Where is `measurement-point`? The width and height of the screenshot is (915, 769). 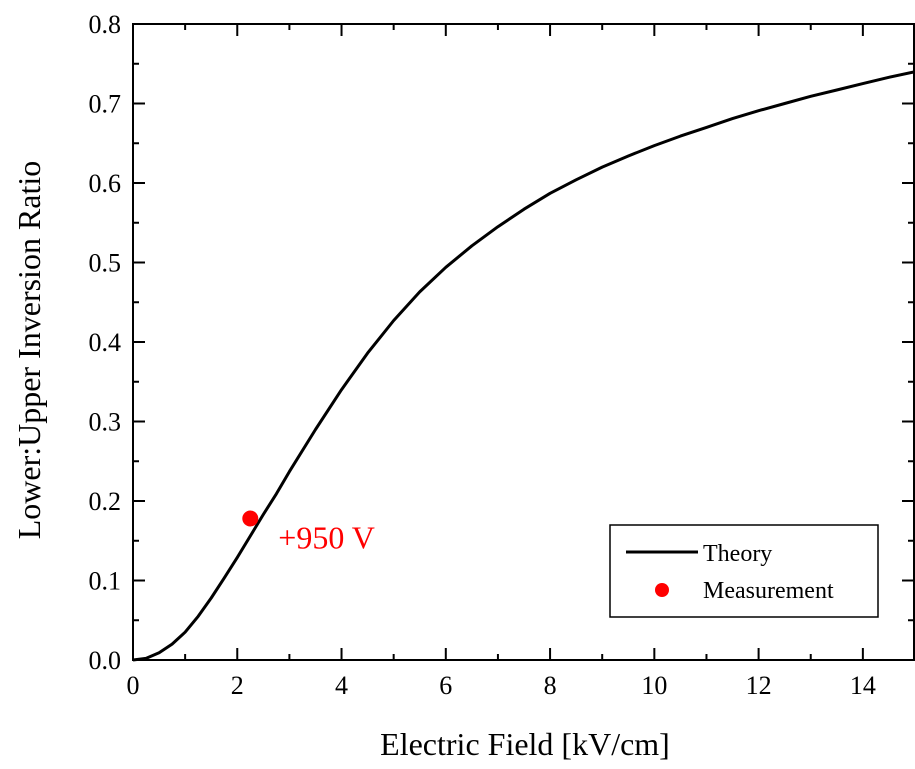
measurement-point is located at coordinates (250, 518).